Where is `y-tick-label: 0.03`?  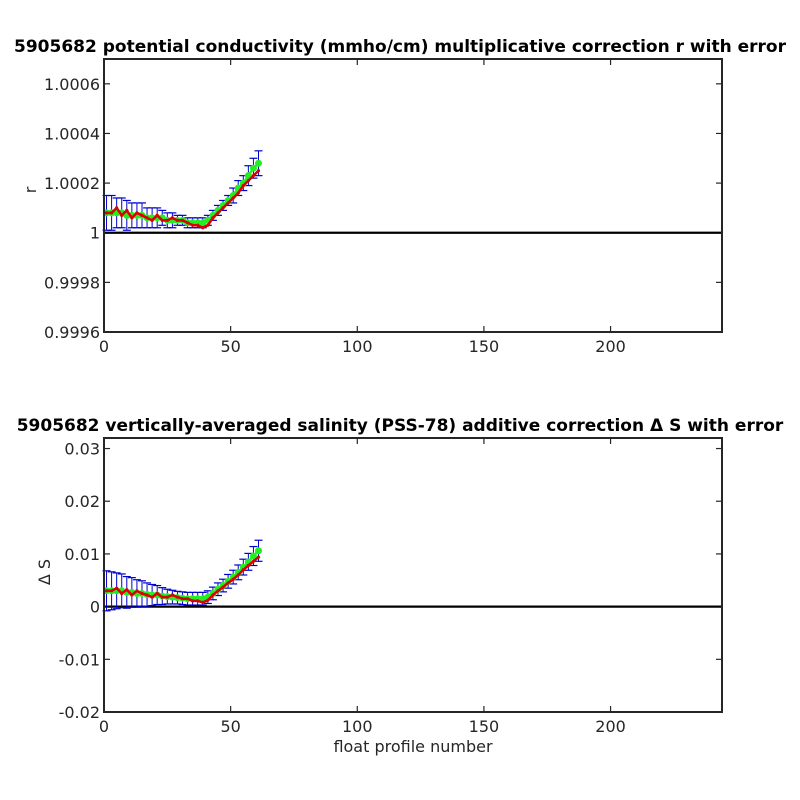 y-tick-label: 0.03 is located at coordinates (82, 449).